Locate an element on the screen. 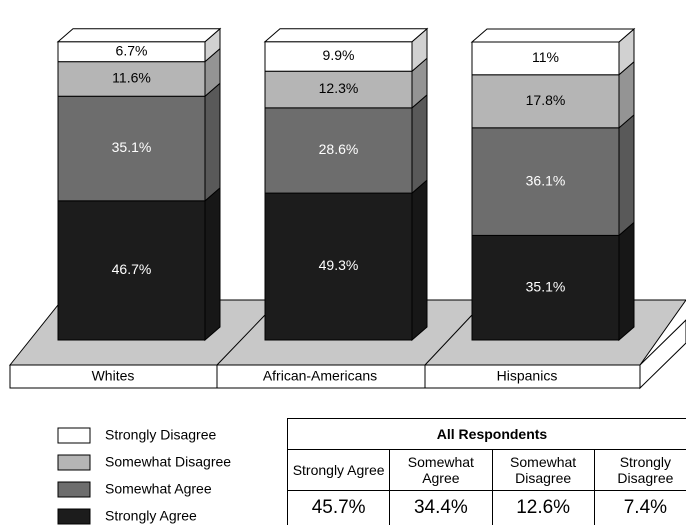 The height and width of the screenshot is (525, 686). legend-label: Strongly Disagree is located at coordinates (160, 435).